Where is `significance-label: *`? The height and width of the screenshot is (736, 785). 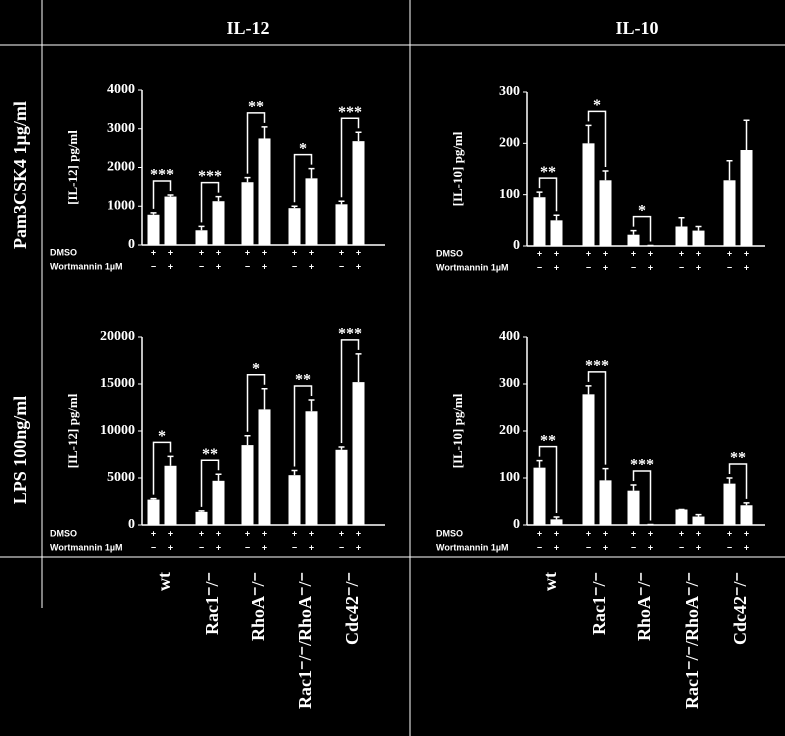
significance-label: * is located at coordinates (642, 210).